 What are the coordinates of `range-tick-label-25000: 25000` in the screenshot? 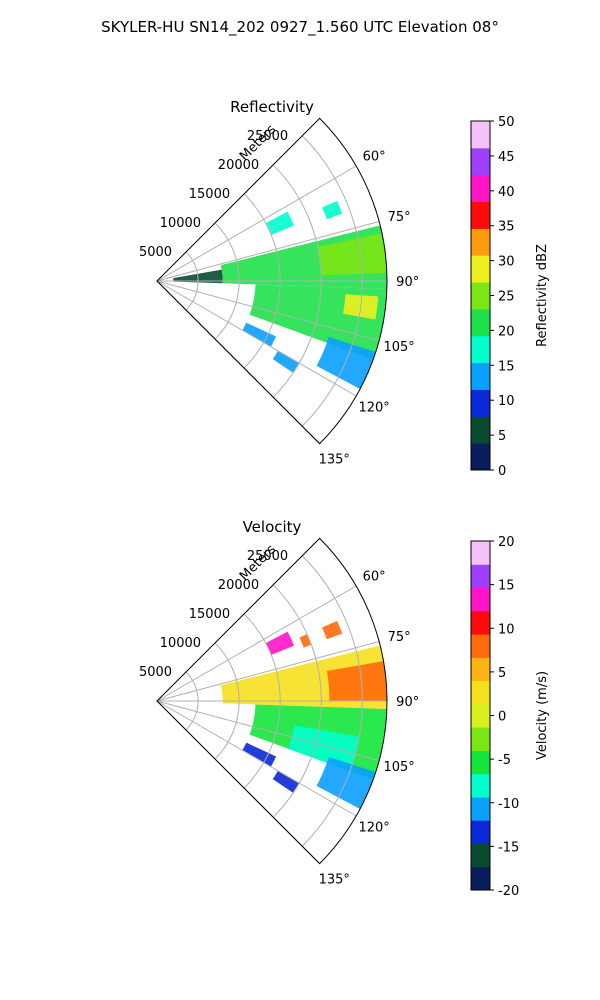 It's located at (267, 556).